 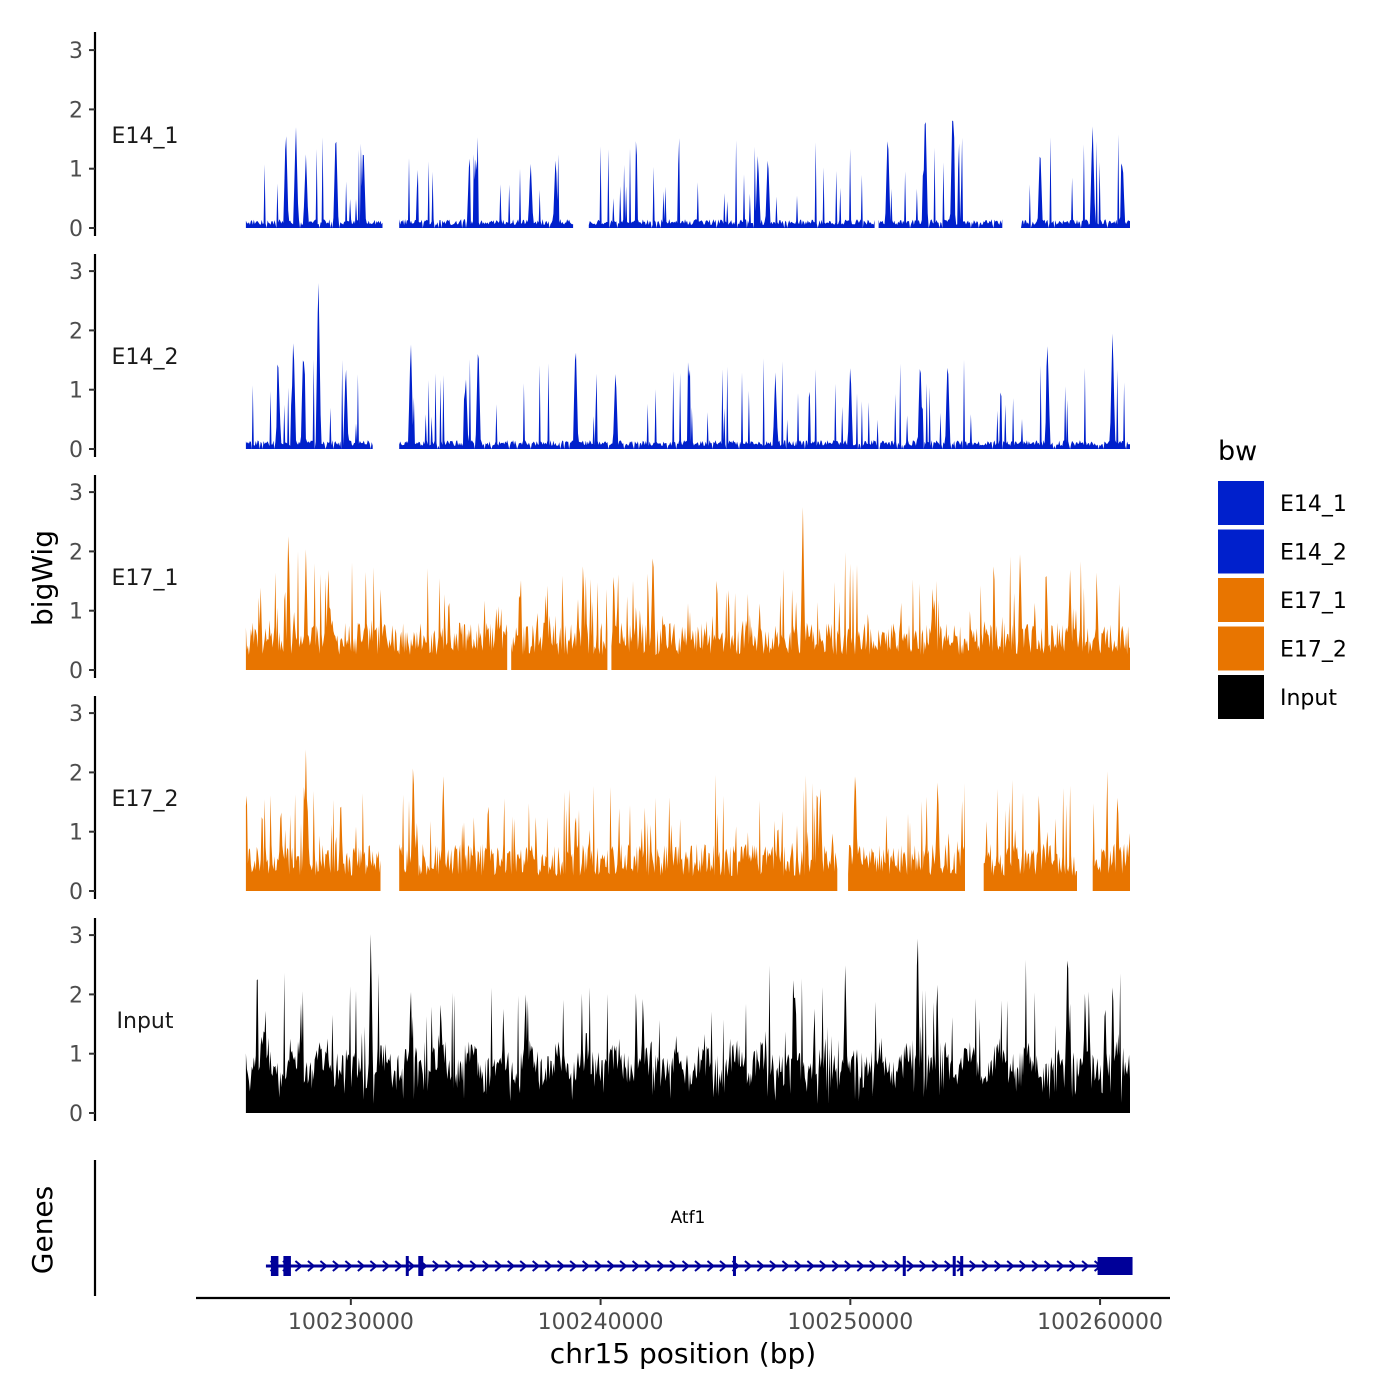 I want to click on track-label: Input, so click(x=145, y=1021).